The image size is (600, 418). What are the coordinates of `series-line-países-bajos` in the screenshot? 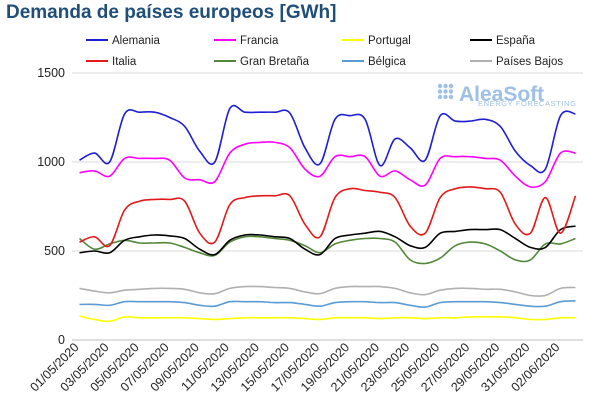 It's located at (327, 291).